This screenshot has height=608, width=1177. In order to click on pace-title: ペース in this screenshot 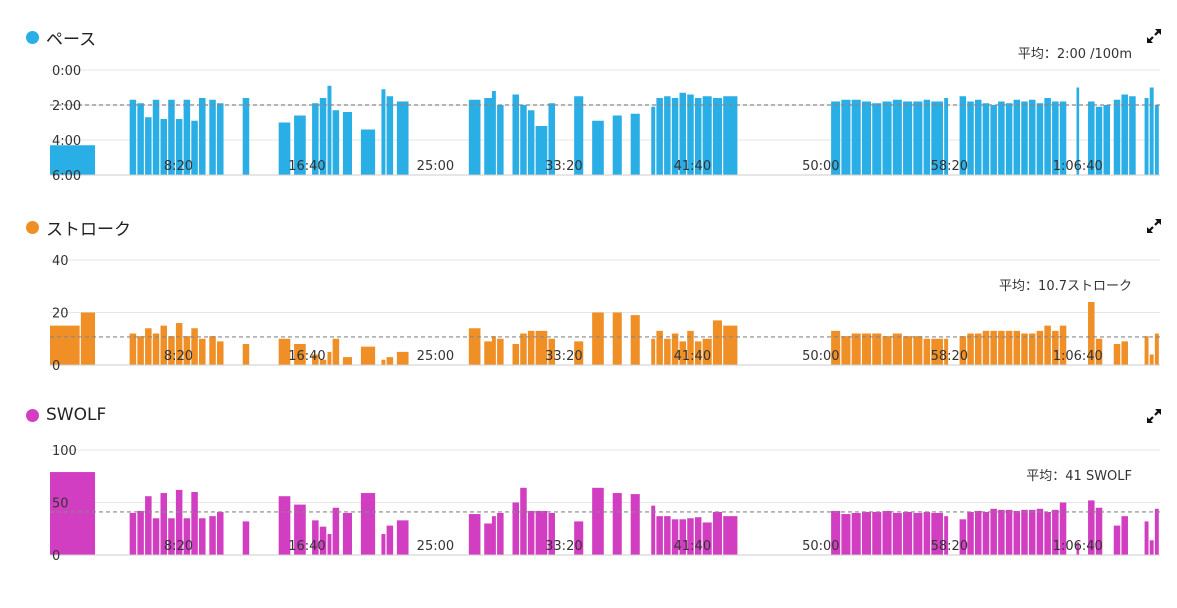, I will do `click(61, 37)`.